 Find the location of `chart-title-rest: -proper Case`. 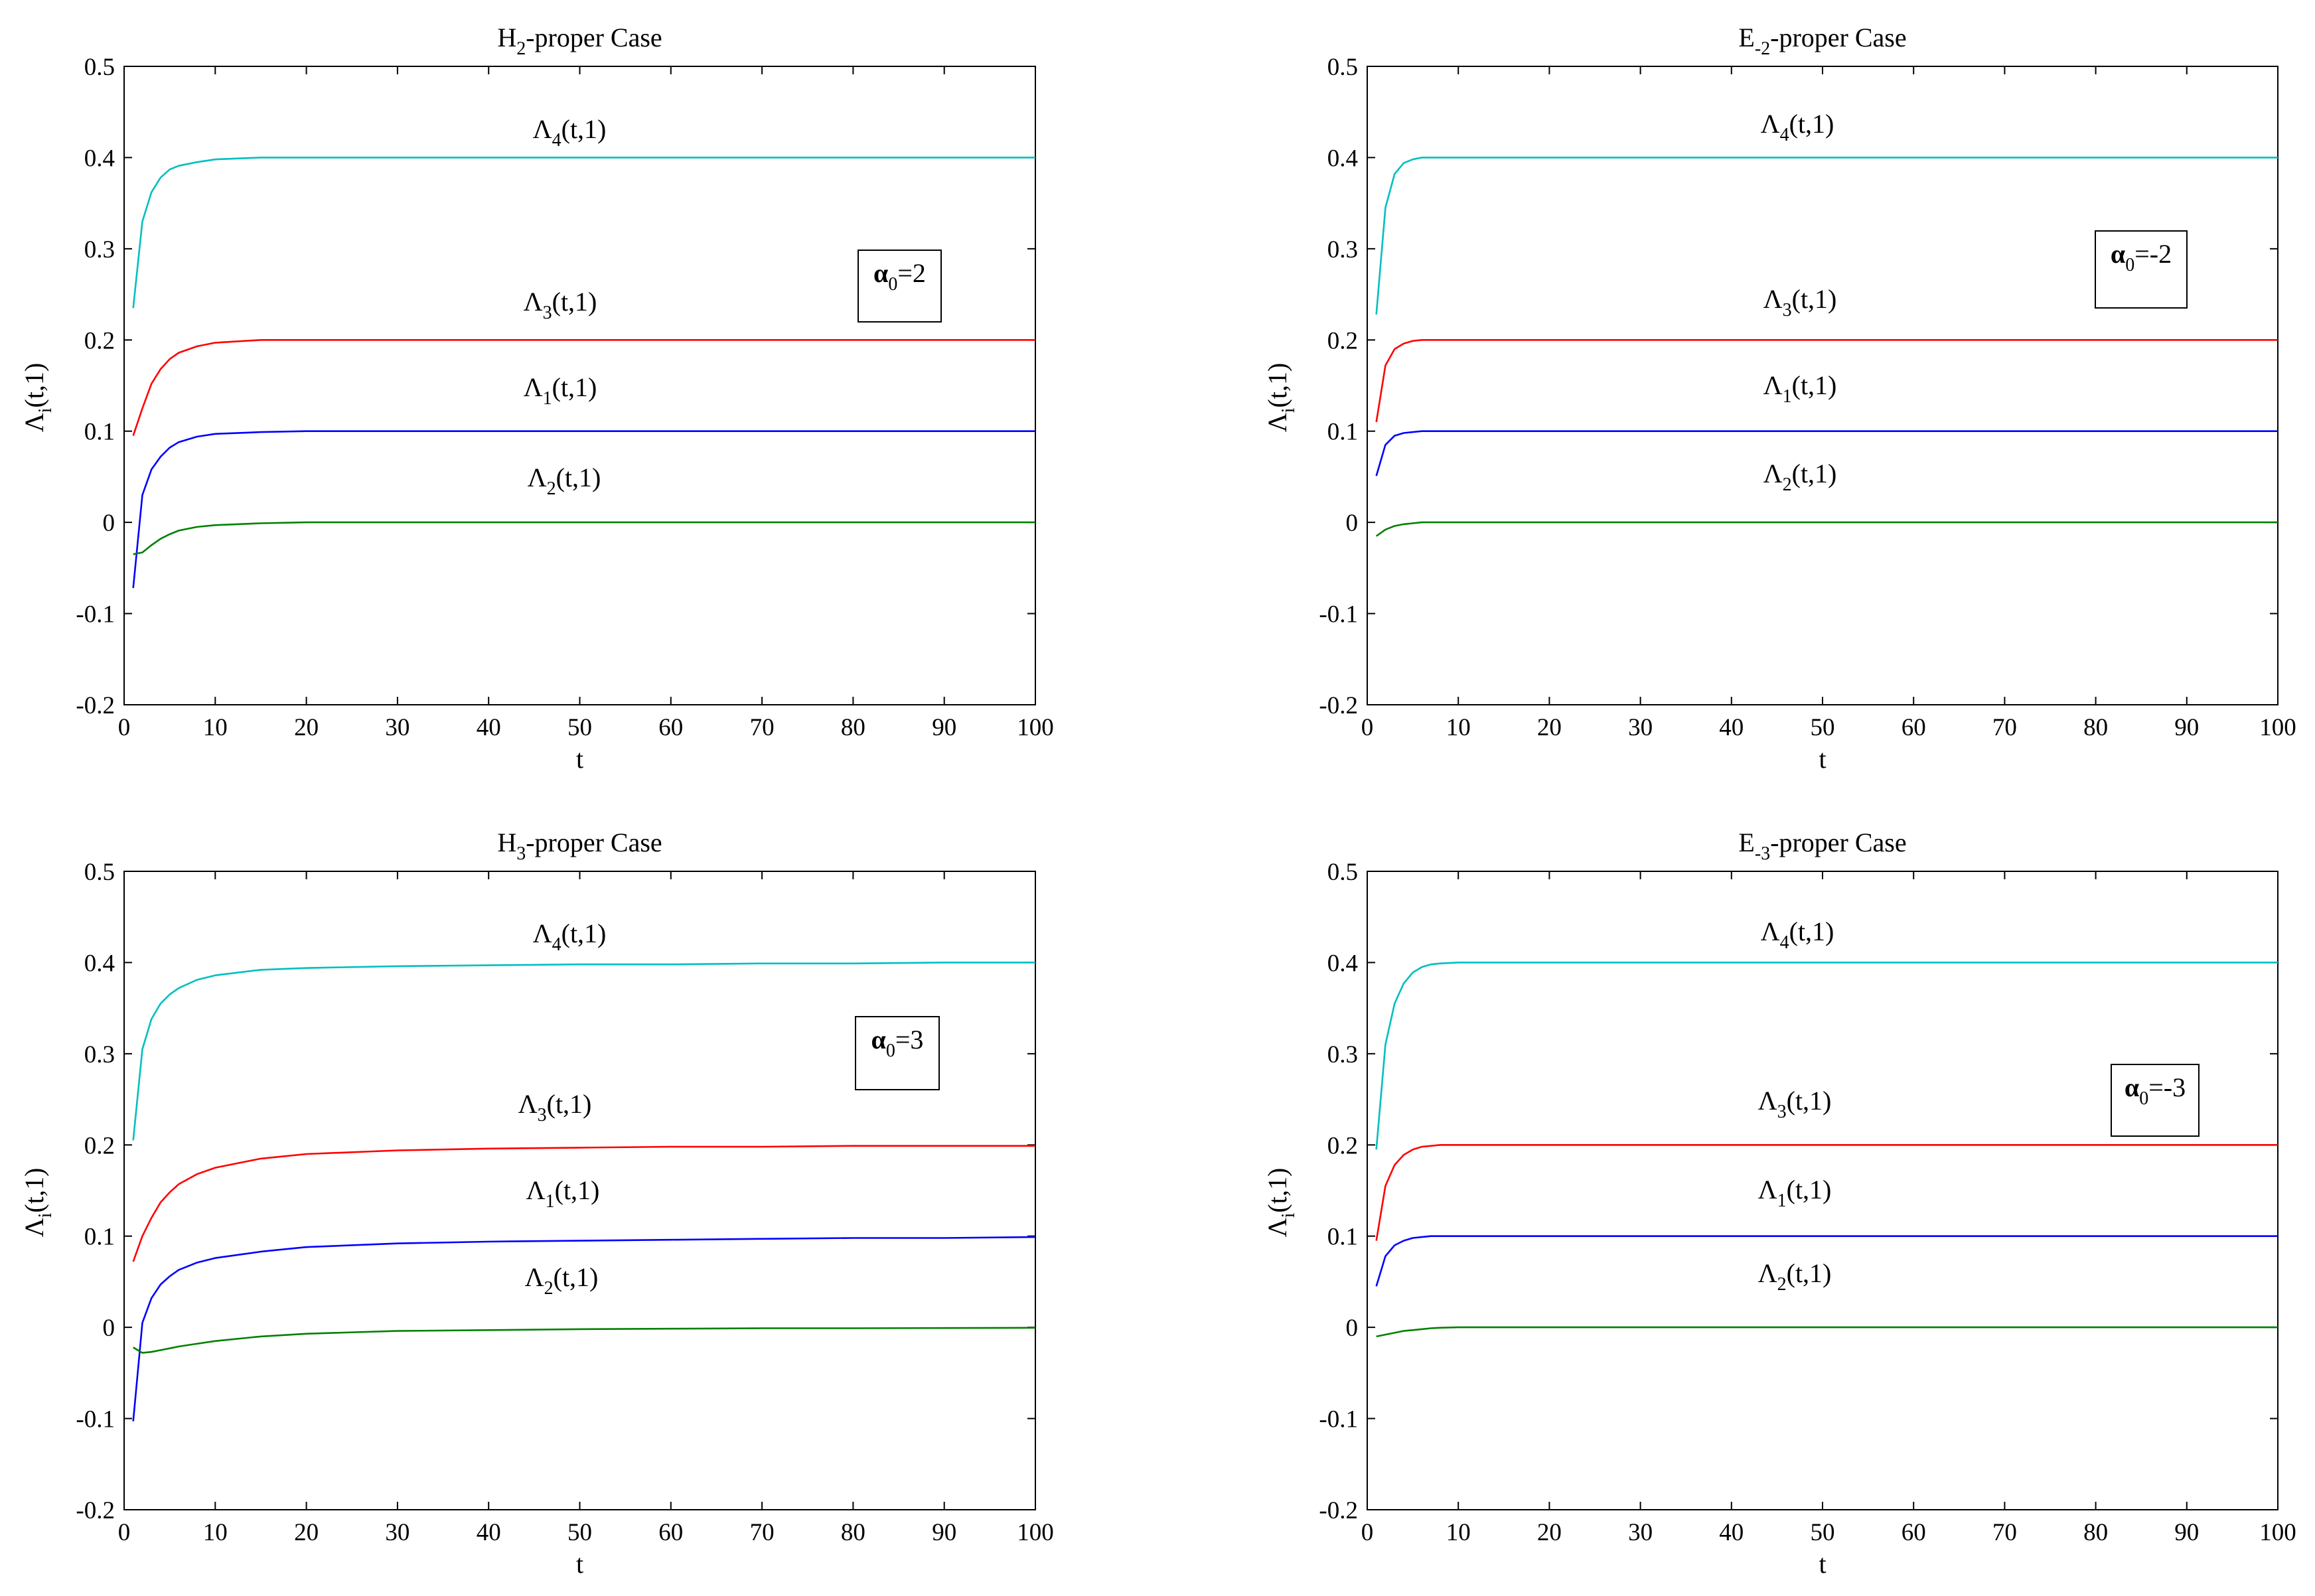

chart-title-rest: -proper Case is located at coordinates (1838, 38).